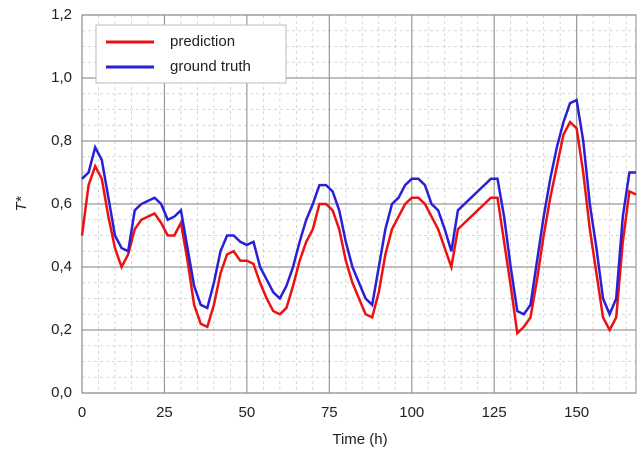  Describe the element at coordinates (247, 412) in the screenshot. I see `x-tick-label: 50` at that location.